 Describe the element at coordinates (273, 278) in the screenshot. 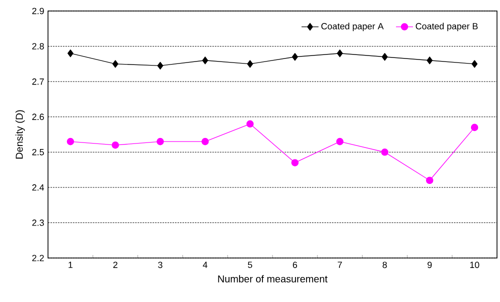

I see `x-axis-title: Number of measurement` at that location.